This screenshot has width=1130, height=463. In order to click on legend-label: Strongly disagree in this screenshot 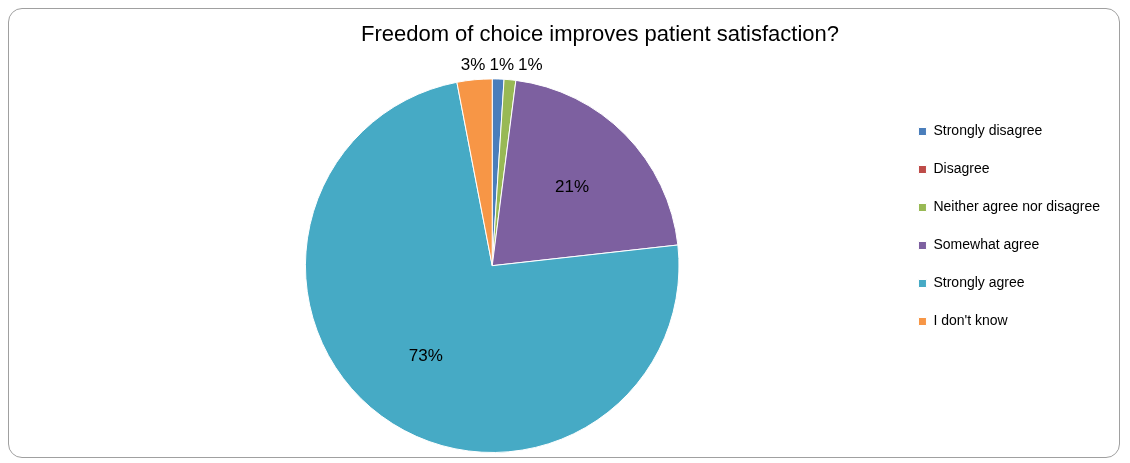, I will do `click(988, 130)`.